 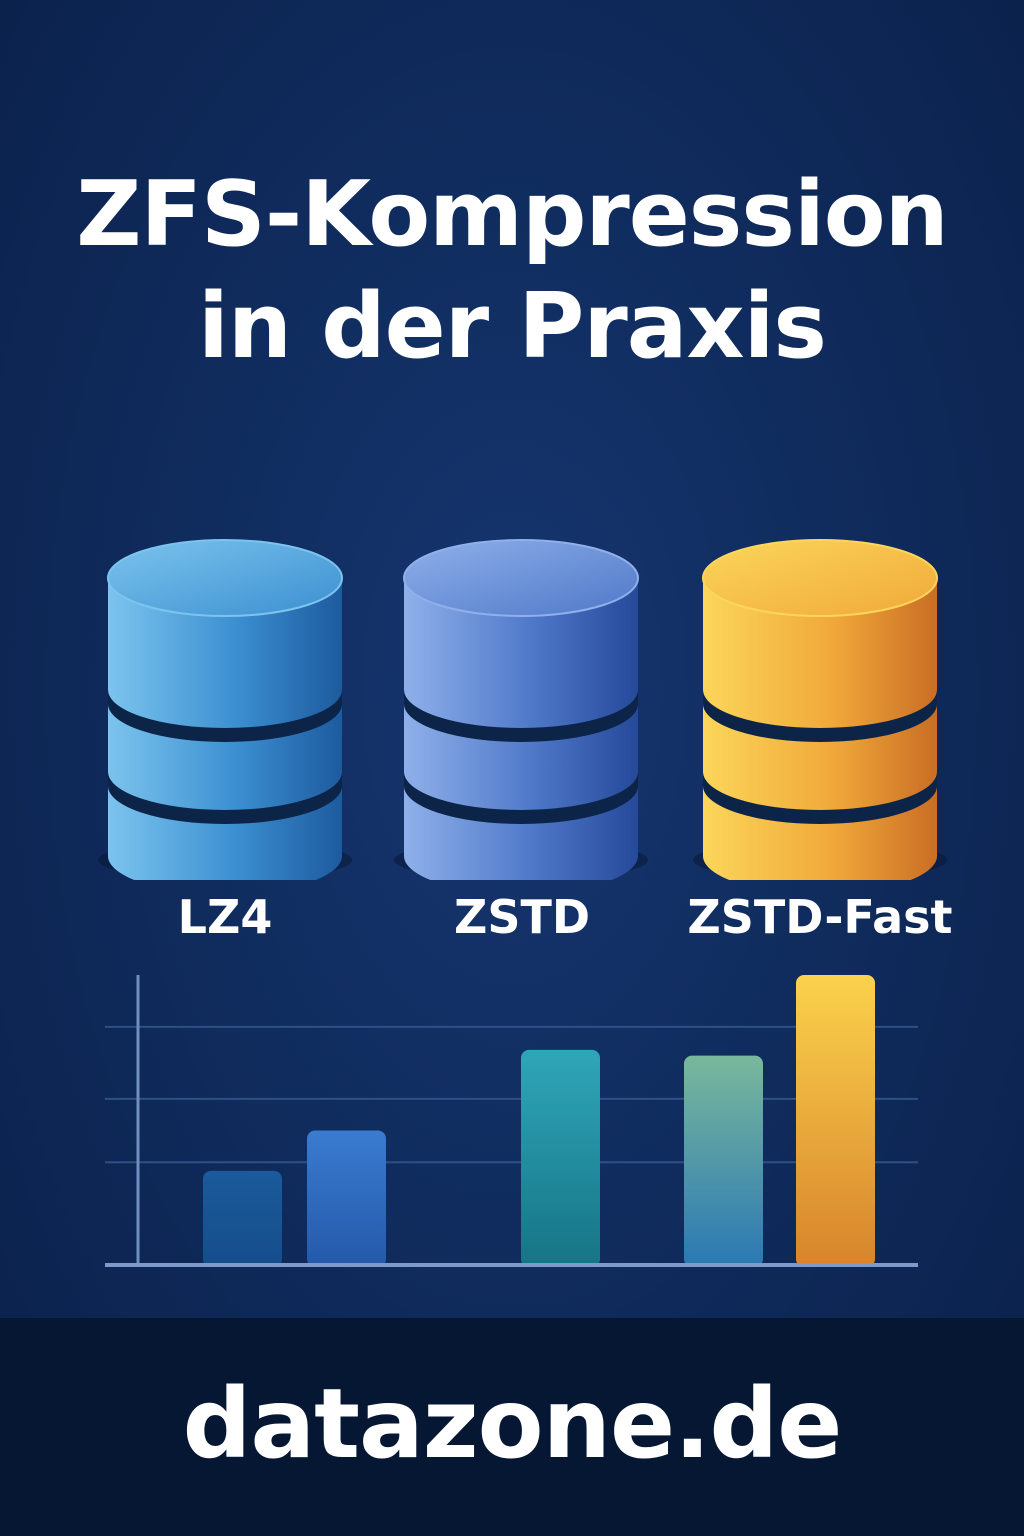 I want to click on label-zstd-fast: ZSTD-Fast, so click(x=820, y=917).